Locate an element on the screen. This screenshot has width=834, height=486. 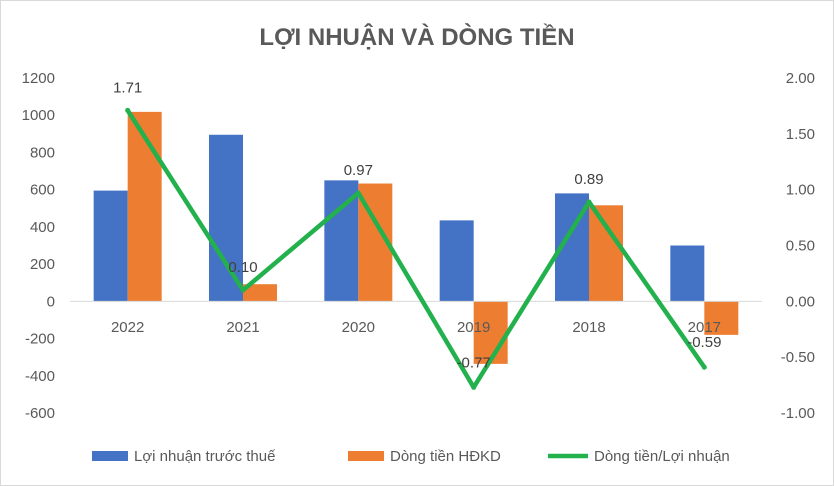
ratio-data-label-2019: -0.77 is located at coordinates (474, 362).